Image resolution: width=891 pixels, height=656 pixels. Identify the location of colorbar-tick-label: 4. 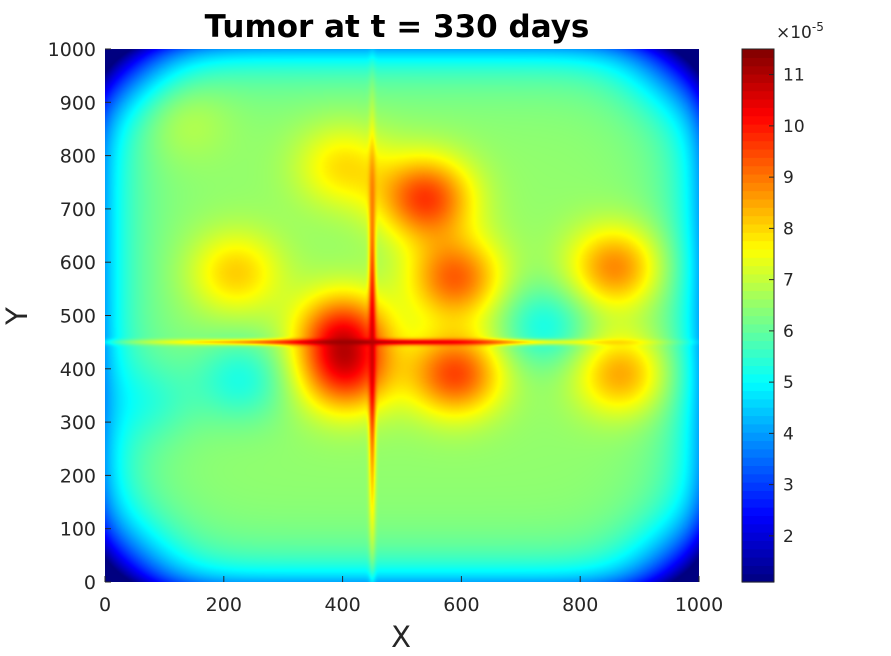
(788, 434).